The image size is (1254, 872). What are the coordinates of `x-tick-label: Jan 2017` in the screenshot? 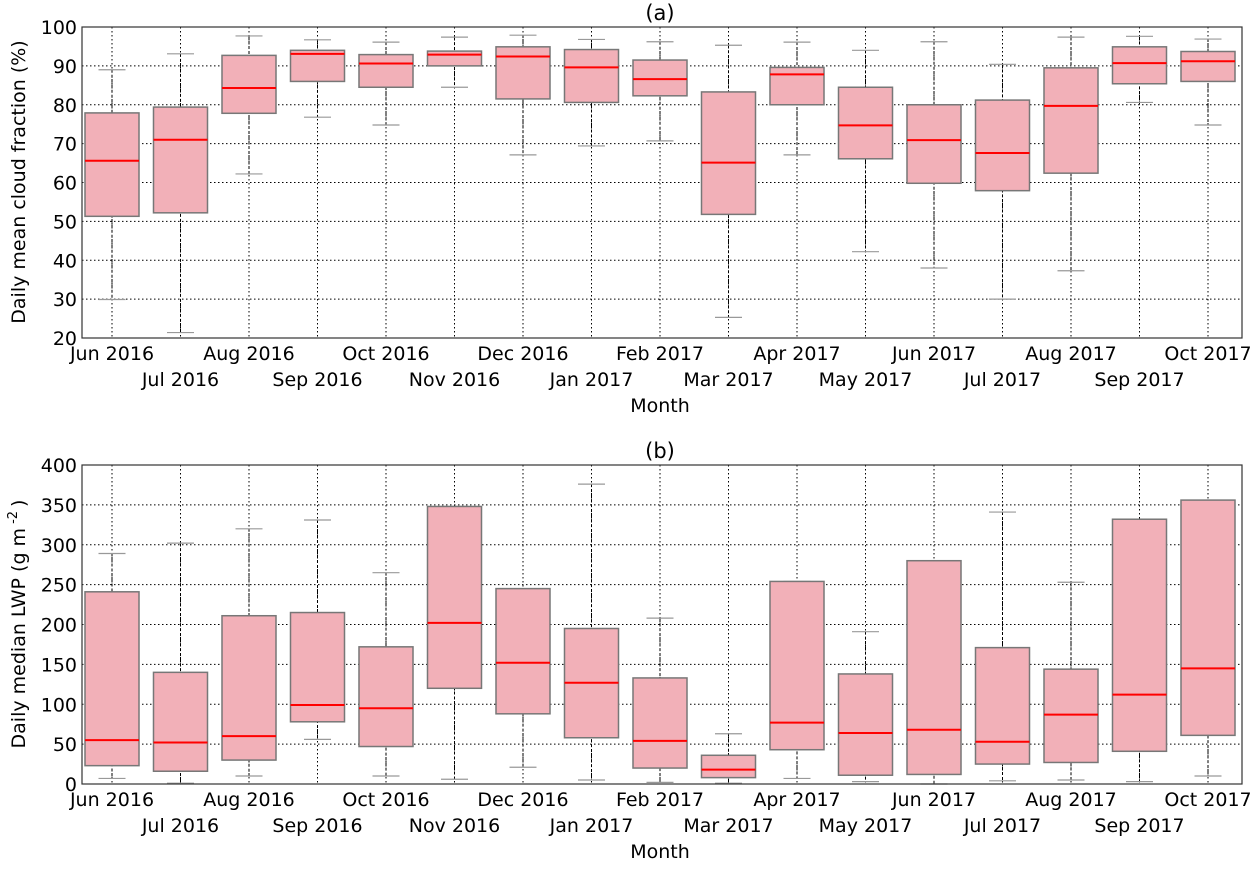 It's located at (591, 380).